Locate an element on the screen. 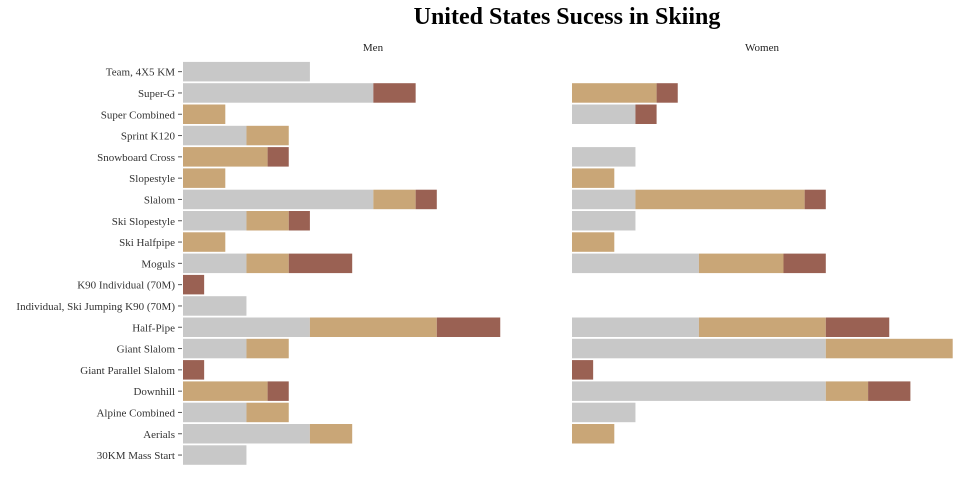 The height and width of the screenshot is (480, 960). bar-men-individual-ski-jumping-k90-70m-seg1 is located at coordinates (215, 306).